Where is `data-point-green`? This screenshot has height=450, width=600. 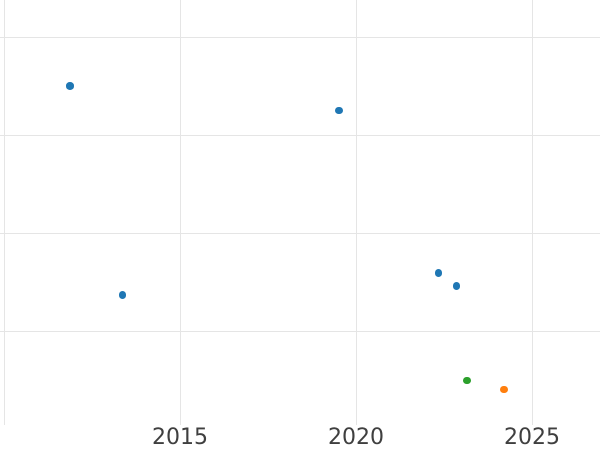 data-point-green is located at coordinates (467, 380).